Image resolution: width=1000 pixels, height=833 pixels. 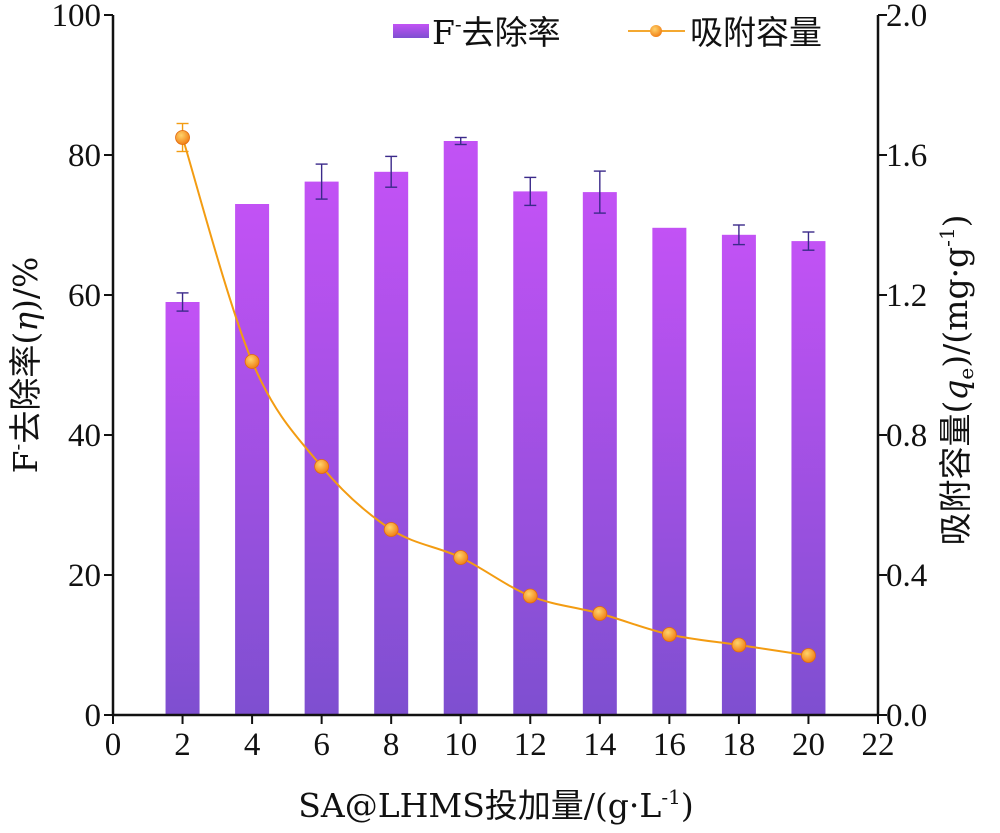 What do you see at coordinates (669, 745) in the screenshot?
I see `x-tick-label-16: 16` at bounding box center [669, 745].